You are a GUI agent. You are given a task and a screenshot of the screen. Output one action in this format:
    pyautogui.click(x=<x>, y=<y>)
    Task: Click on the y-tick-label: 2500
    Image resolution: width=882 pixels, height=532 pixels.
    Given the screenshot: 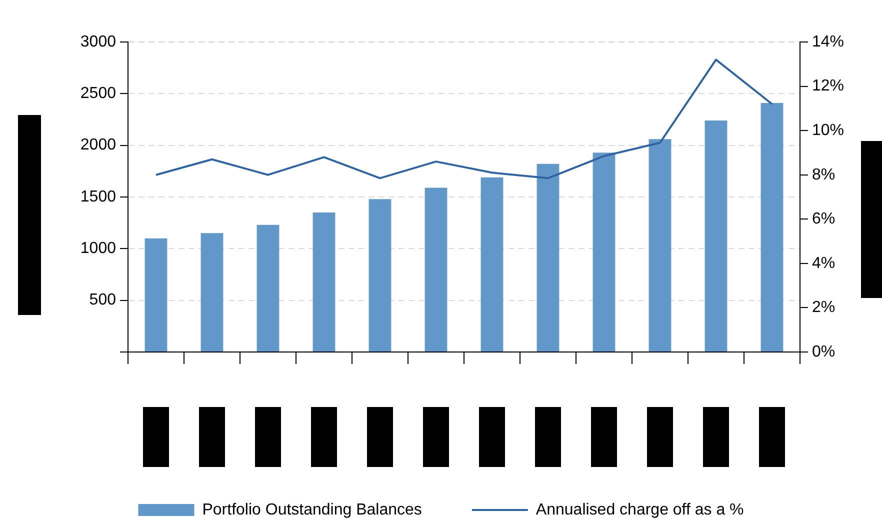 What is the action you would take?
    pyautogui.click(x=98, y=93)
    